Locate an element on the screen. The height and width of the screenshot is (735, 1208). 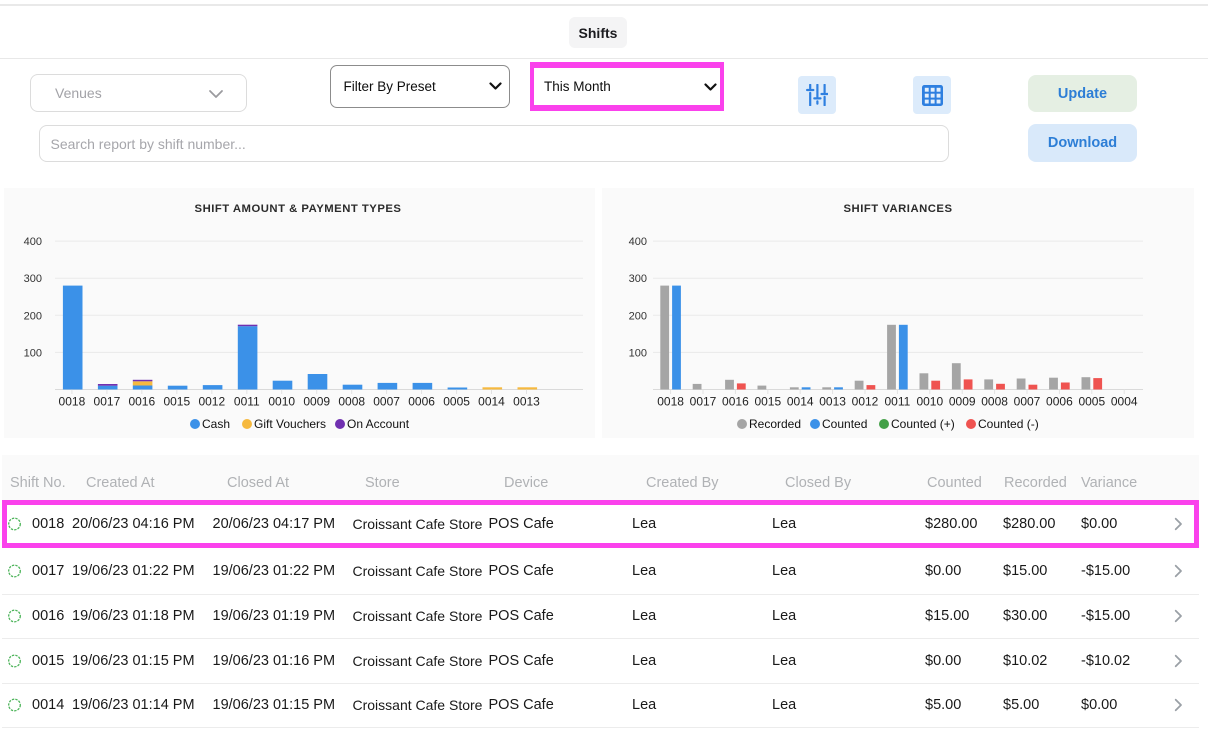
svg-text: SHIFT AMOUNT & PAYMENT TYPES is located at coordinates (298, 209).